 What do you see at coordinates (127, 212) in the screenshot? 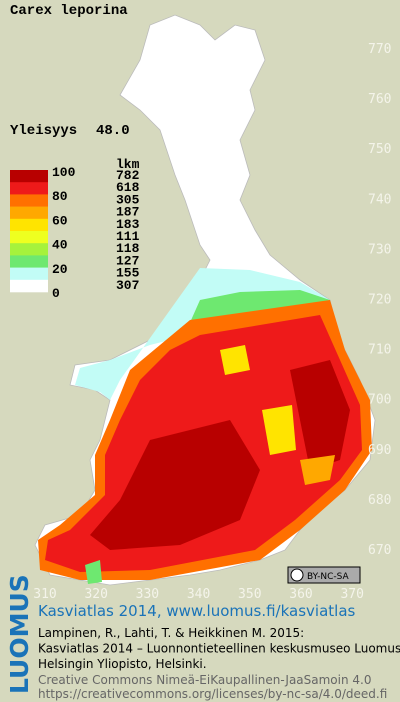
I see `legend-count: 187` at bounding box center [127, 212].